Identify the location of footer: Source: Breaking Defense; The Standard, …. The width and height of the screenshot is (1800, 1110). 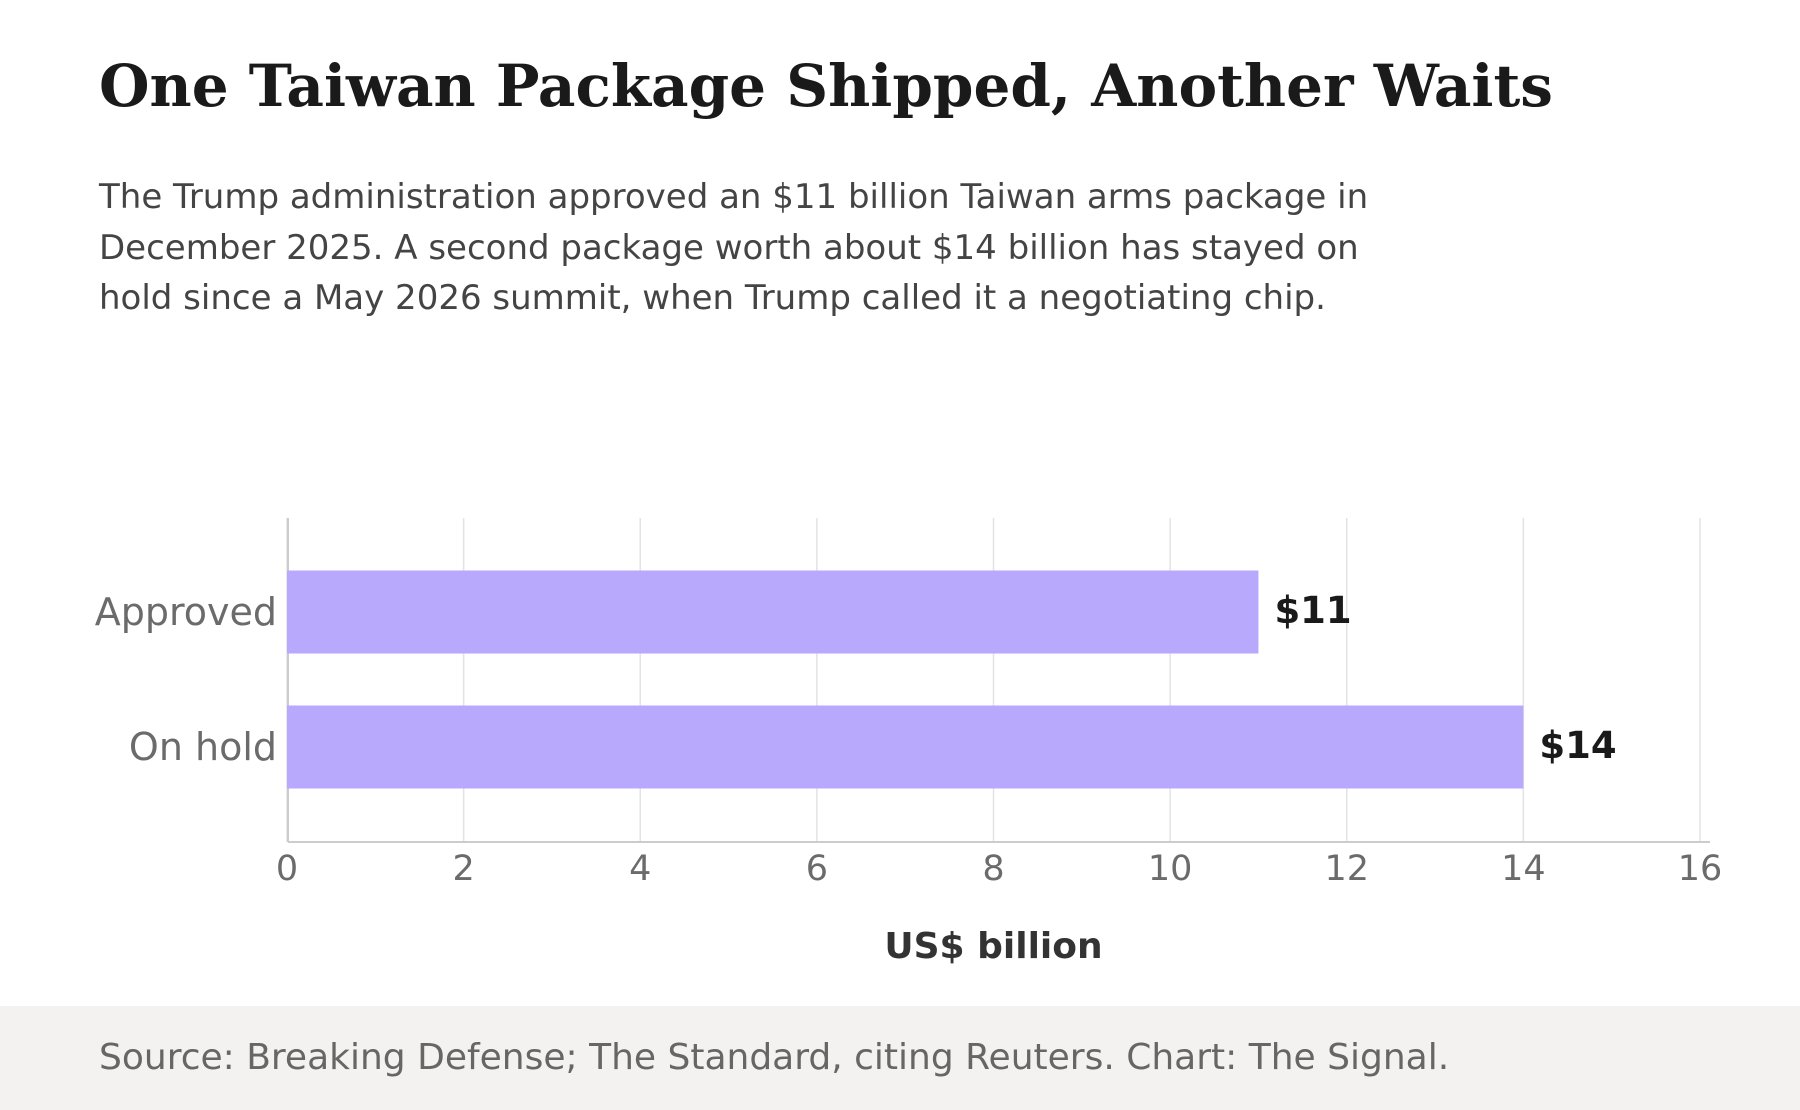
(900, 1058).